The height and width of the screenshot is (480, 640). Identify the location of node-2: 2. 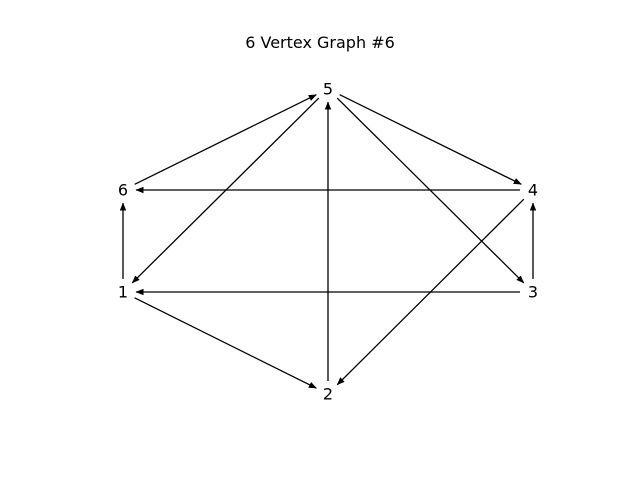
(328, 394).